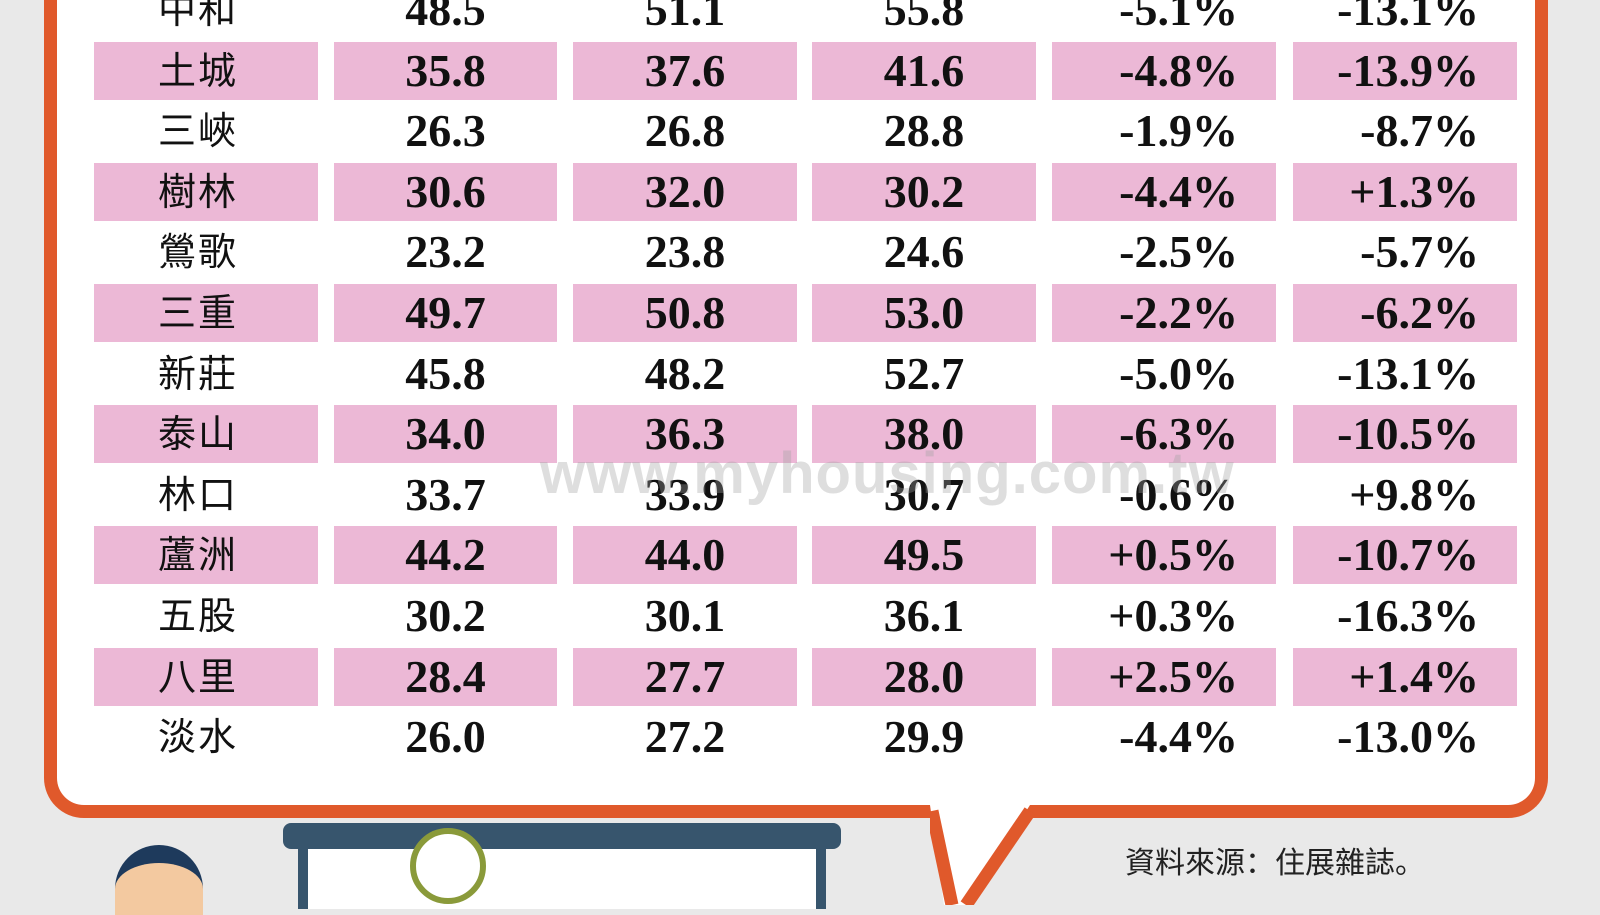 The image size is (1600, 915). Describe the element at coordinates (924, 252) in the screenshot. I see `table-cell: 24.6` at that location.